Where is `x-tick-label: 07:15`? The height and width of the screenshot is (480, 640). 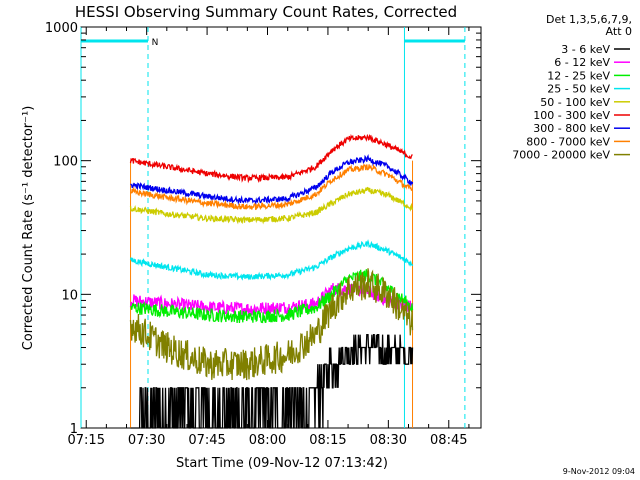
x-tick-label: 07:15 is located at coordinates (86, 440).